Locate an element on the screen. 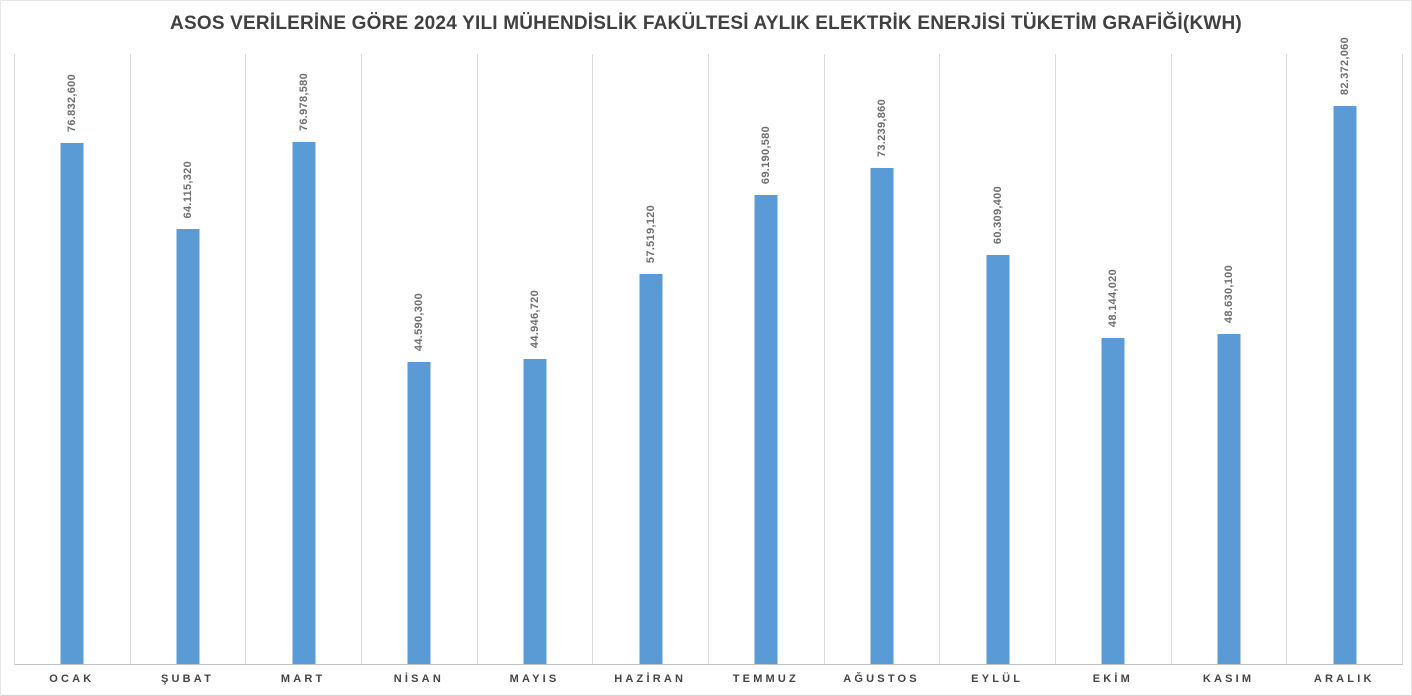 The image size is (1412, 696). chart-column: 82.372,060 is located at coordinates (1345, 350).